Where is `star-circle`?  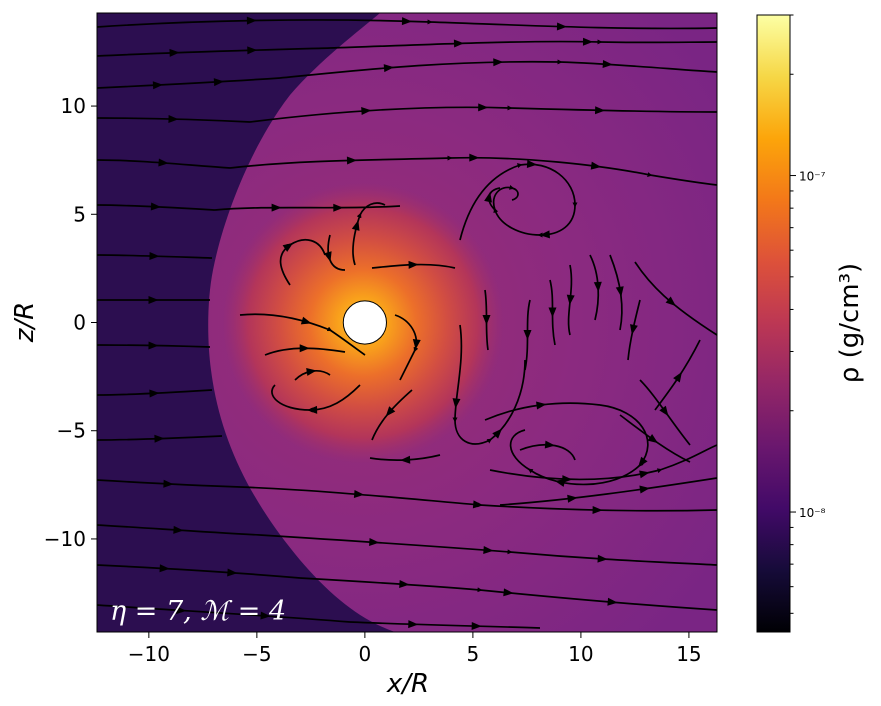
star-circle is located at coordinates (364, 322).